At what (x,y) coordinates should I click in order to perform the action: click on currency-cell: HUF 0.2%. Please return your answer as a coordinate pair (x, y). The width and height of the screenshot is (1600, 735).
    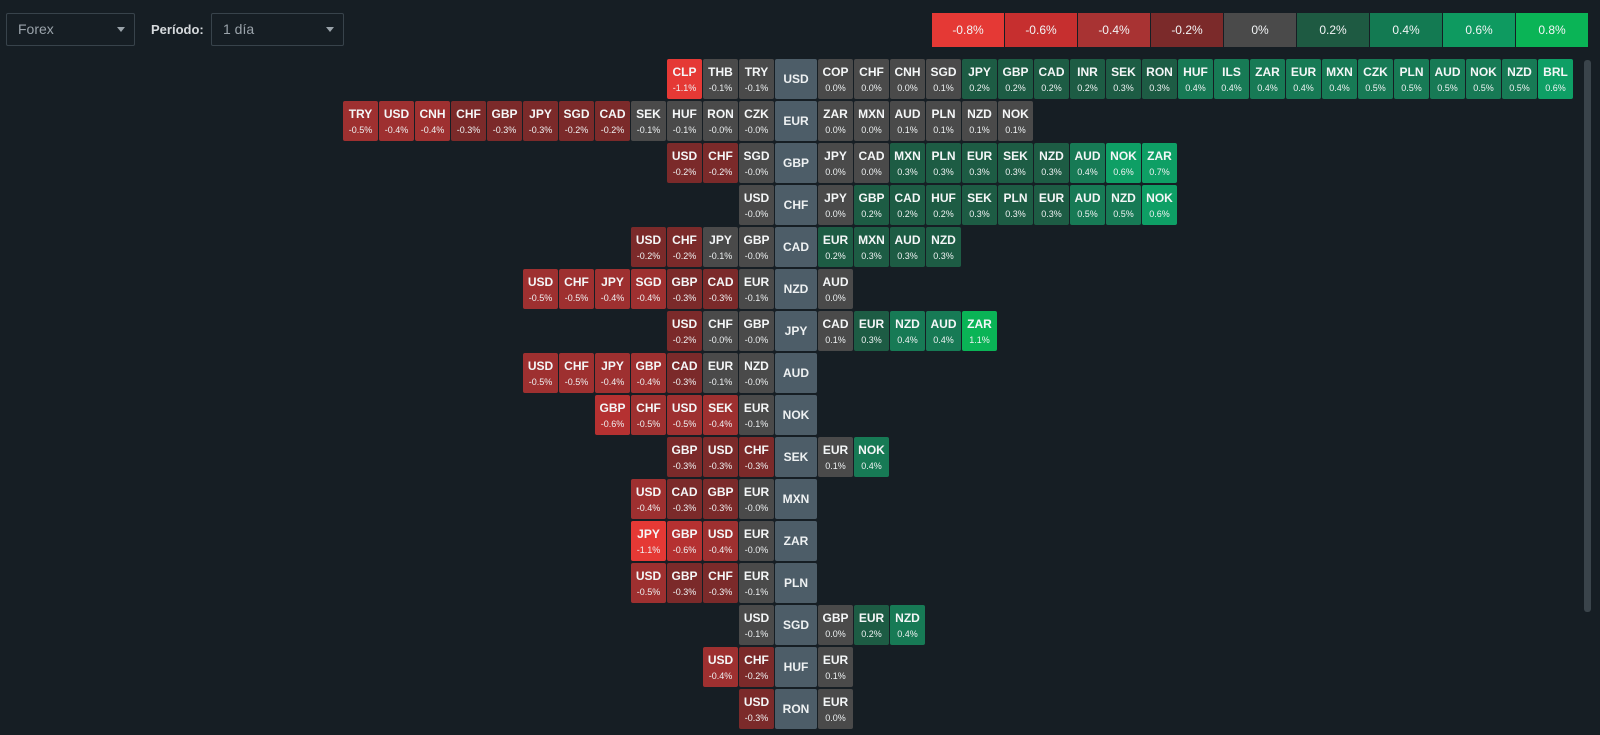
    Looking at the image, I should click on (943, 205).